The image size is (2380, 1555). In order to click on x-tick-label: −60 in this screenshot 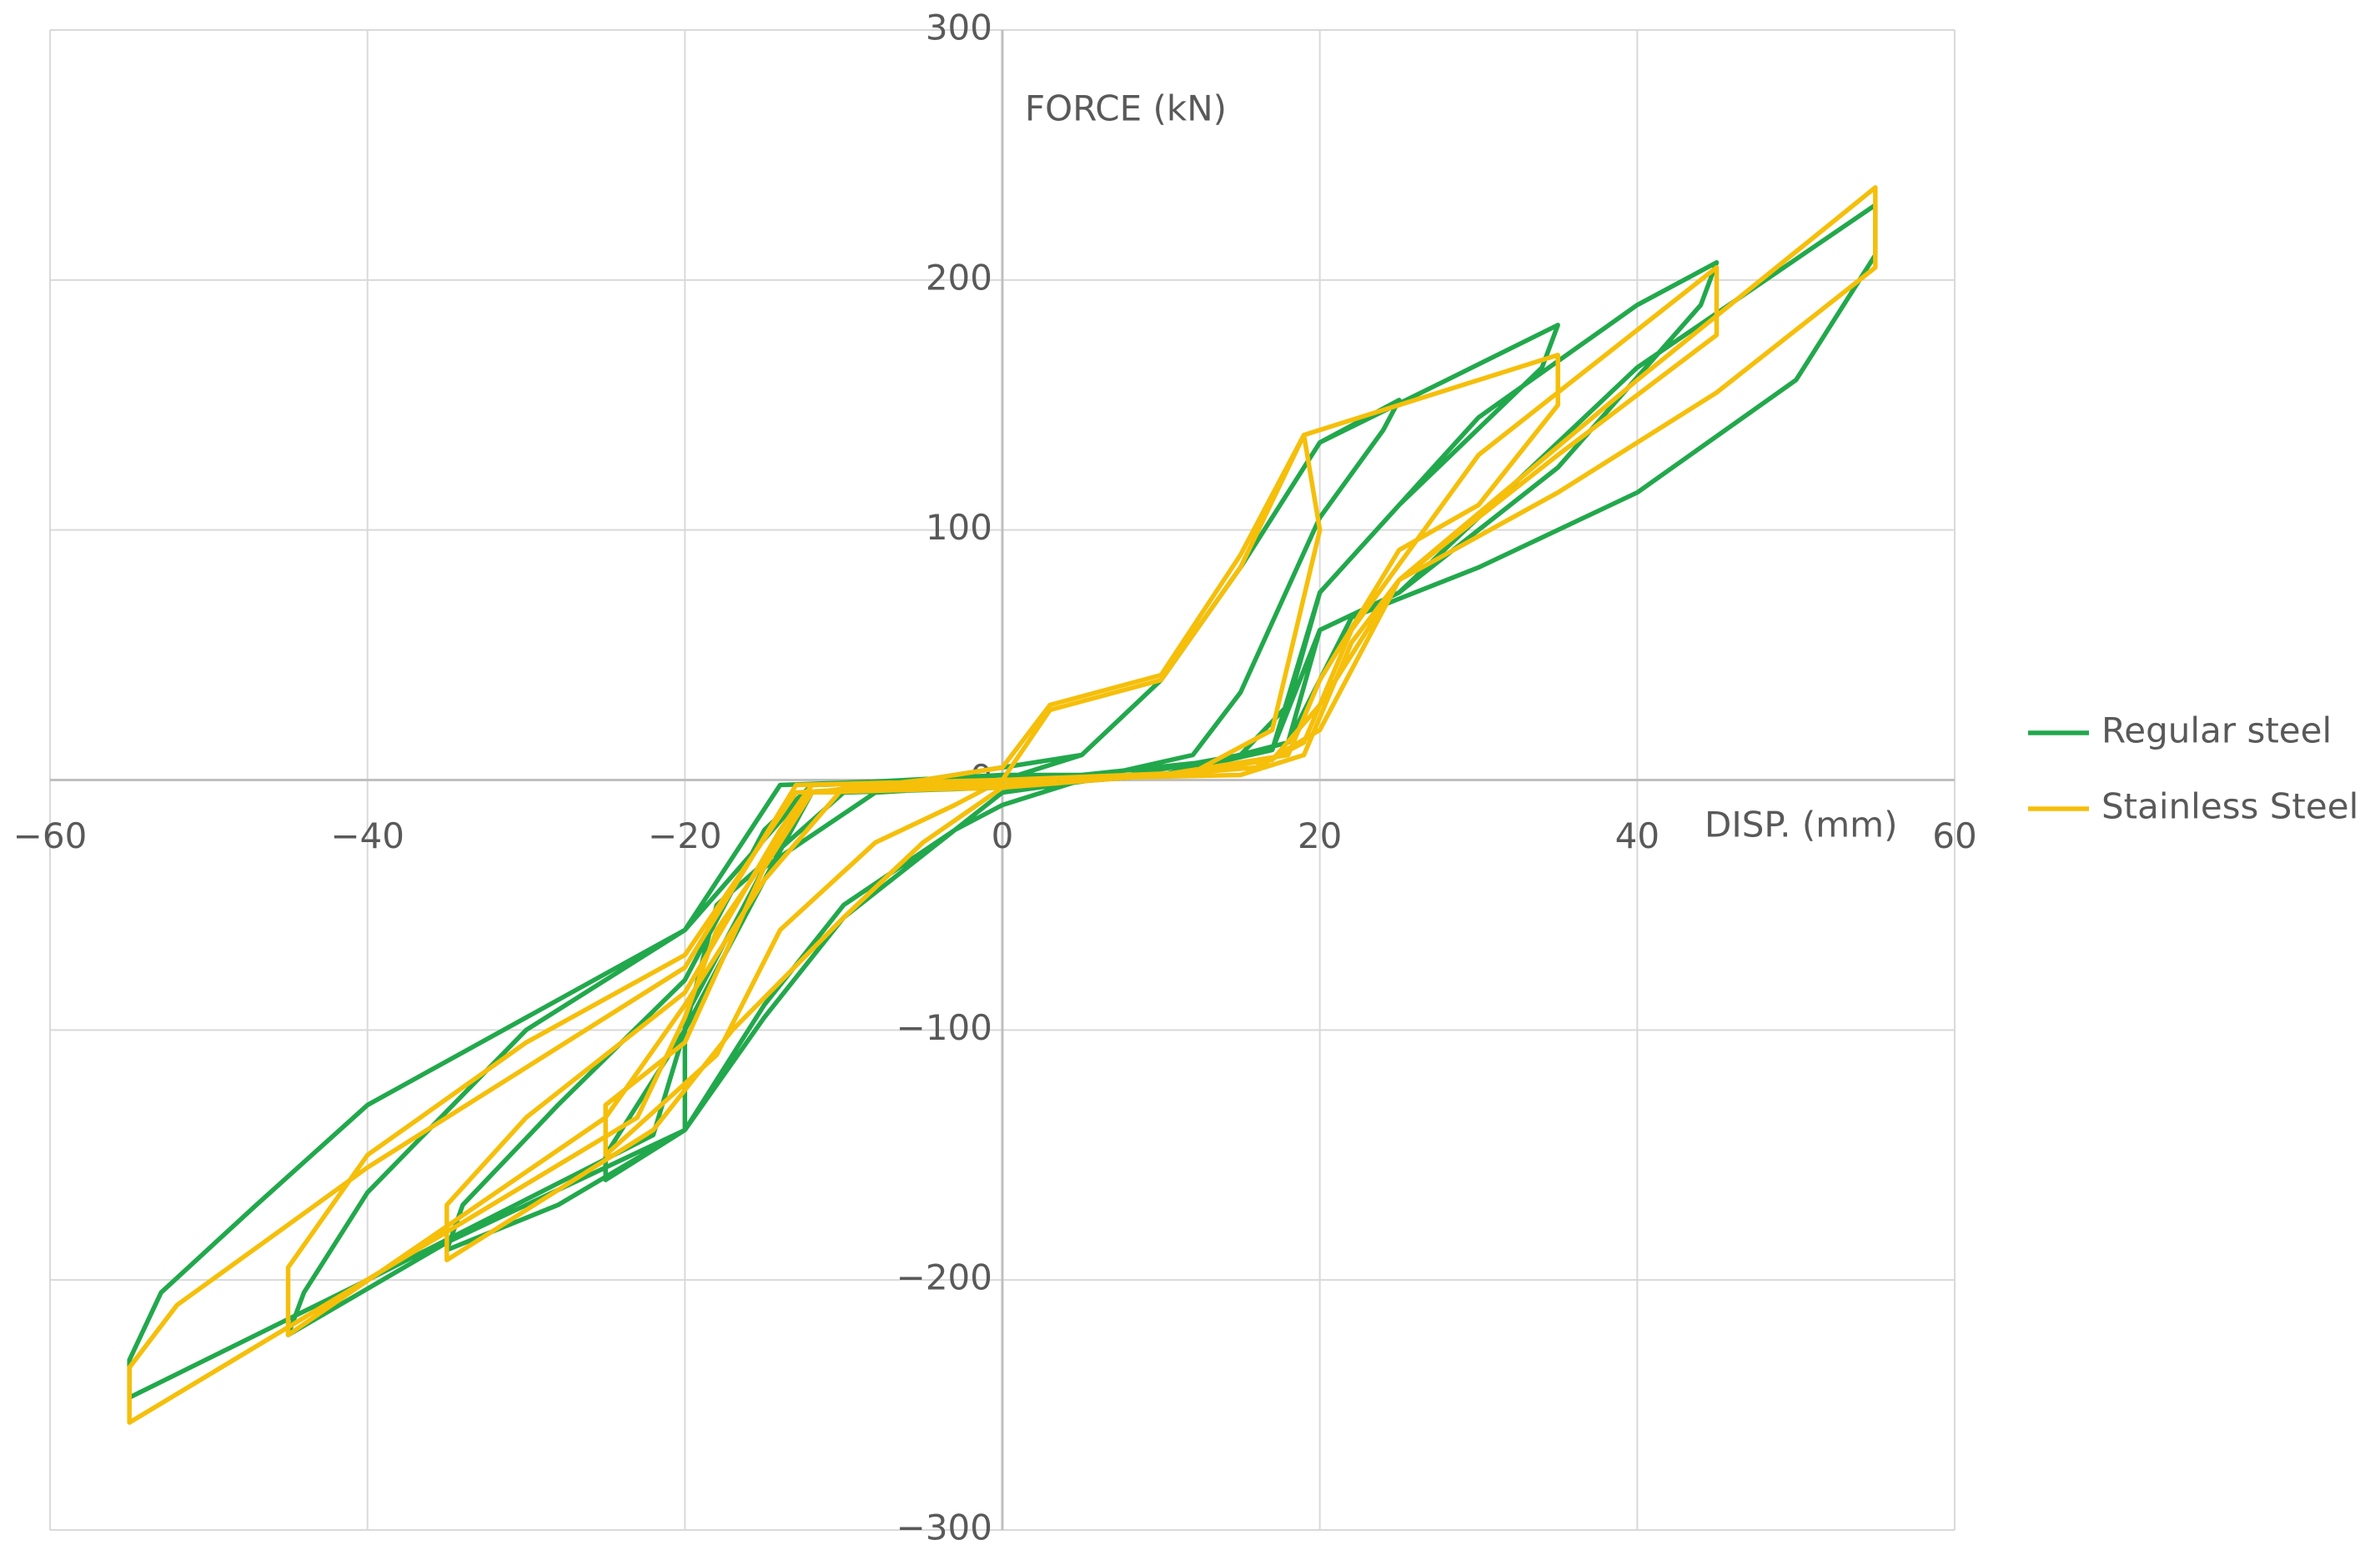, I will do `click(50, 835)`.